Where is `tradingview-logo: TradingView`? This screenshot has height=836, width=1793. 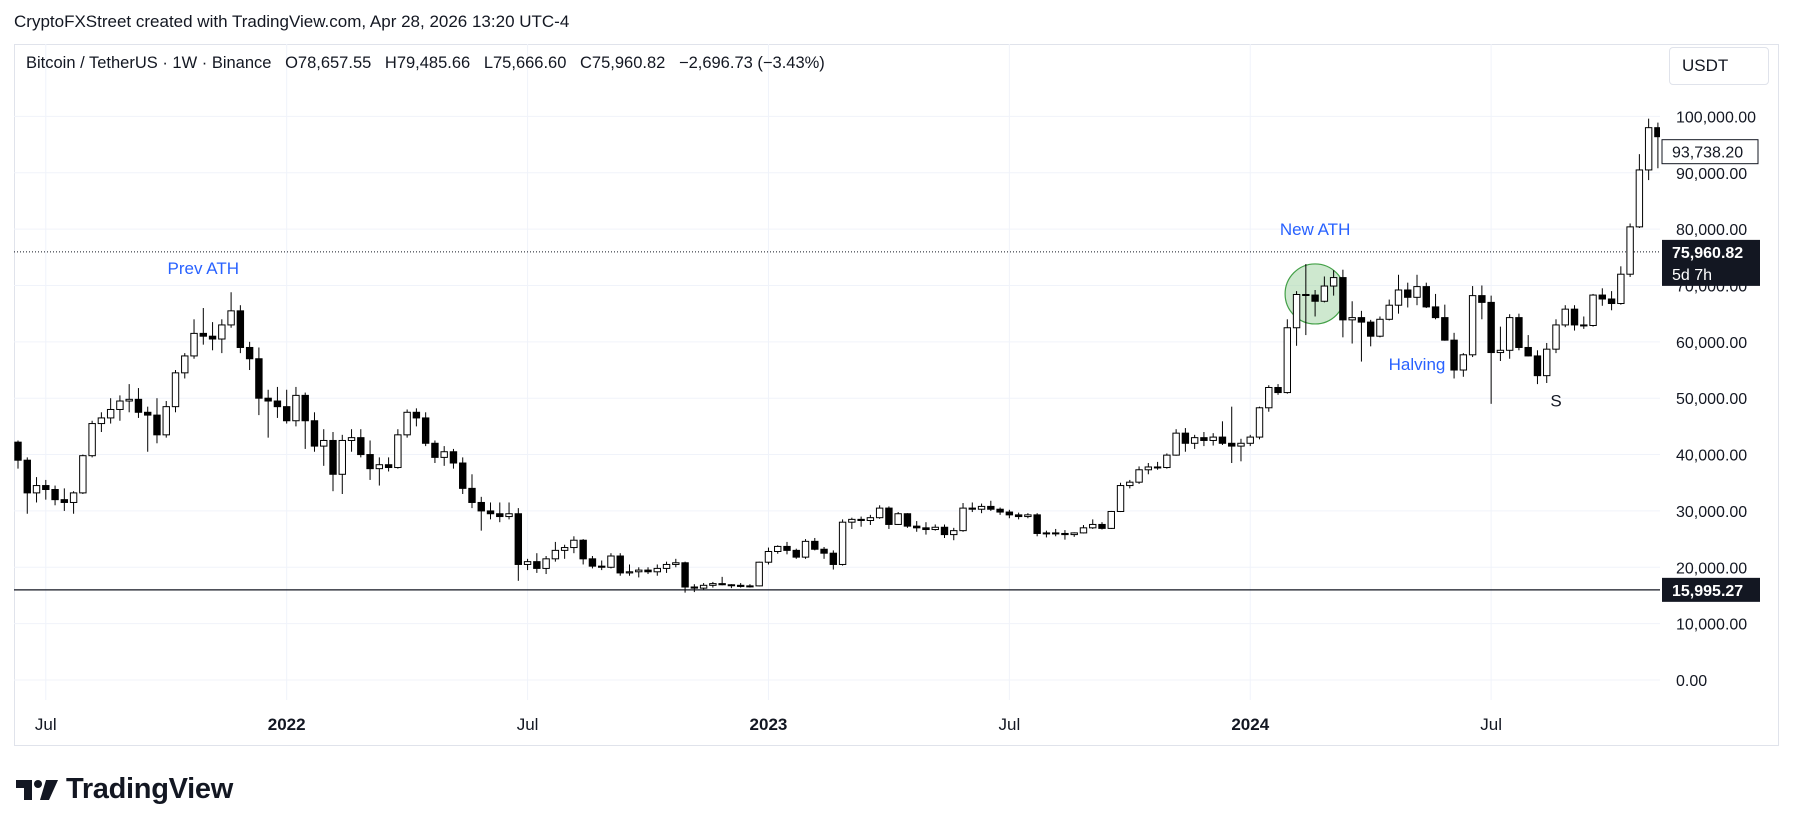 tradingview-logo: TradingView is located at coordinates (124, 789).